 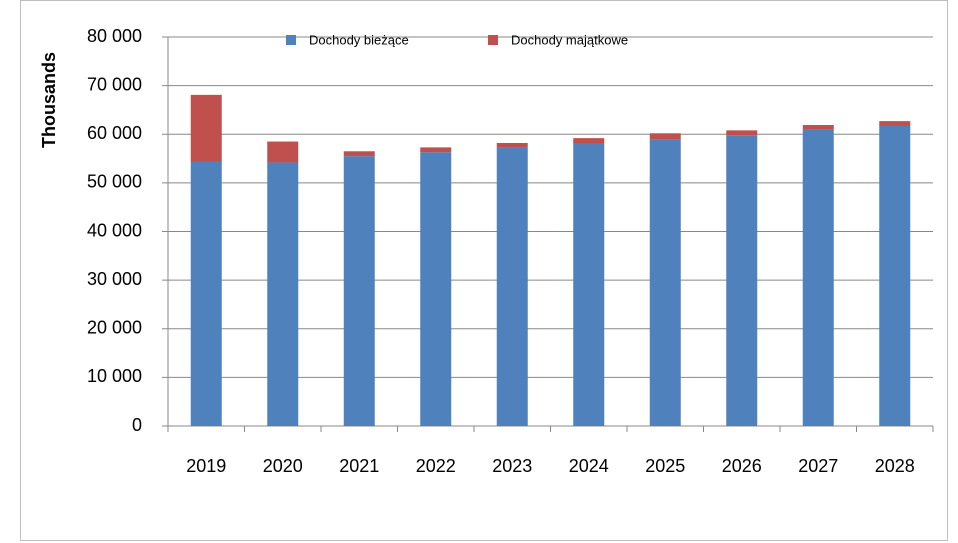 I want to click on x-tick-label: 2026, so click(x=742, y=466).